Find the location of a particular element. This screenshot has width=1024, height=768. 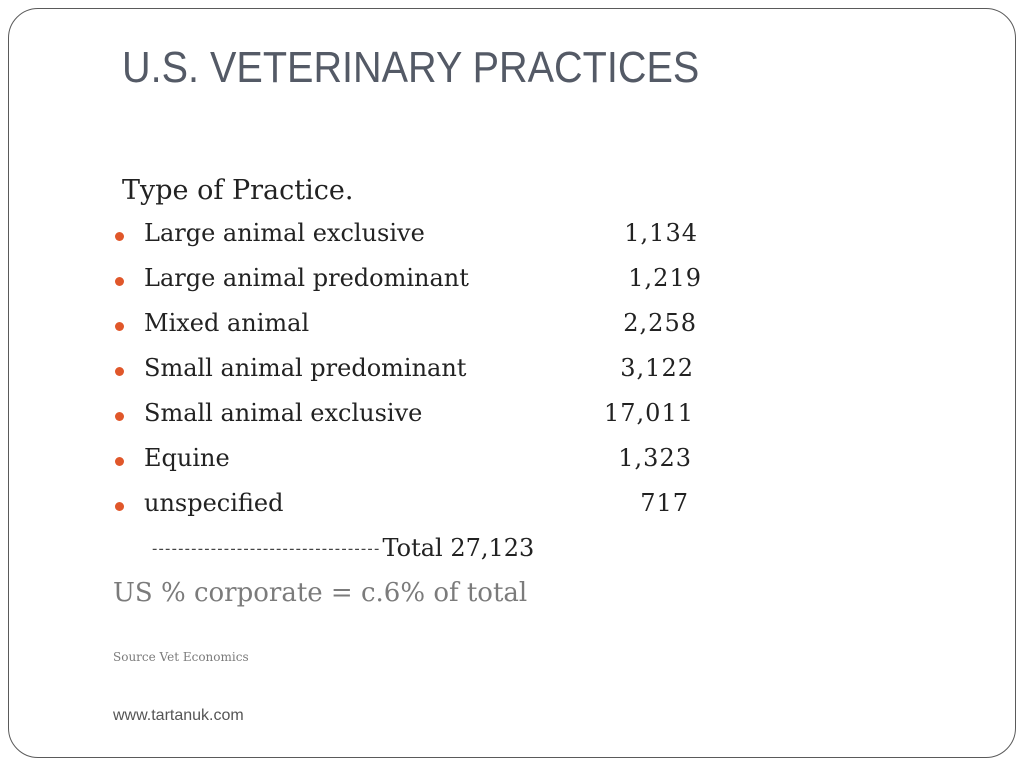

list-item: Mixed animal 2,258 is located at coordinates (413, 329).